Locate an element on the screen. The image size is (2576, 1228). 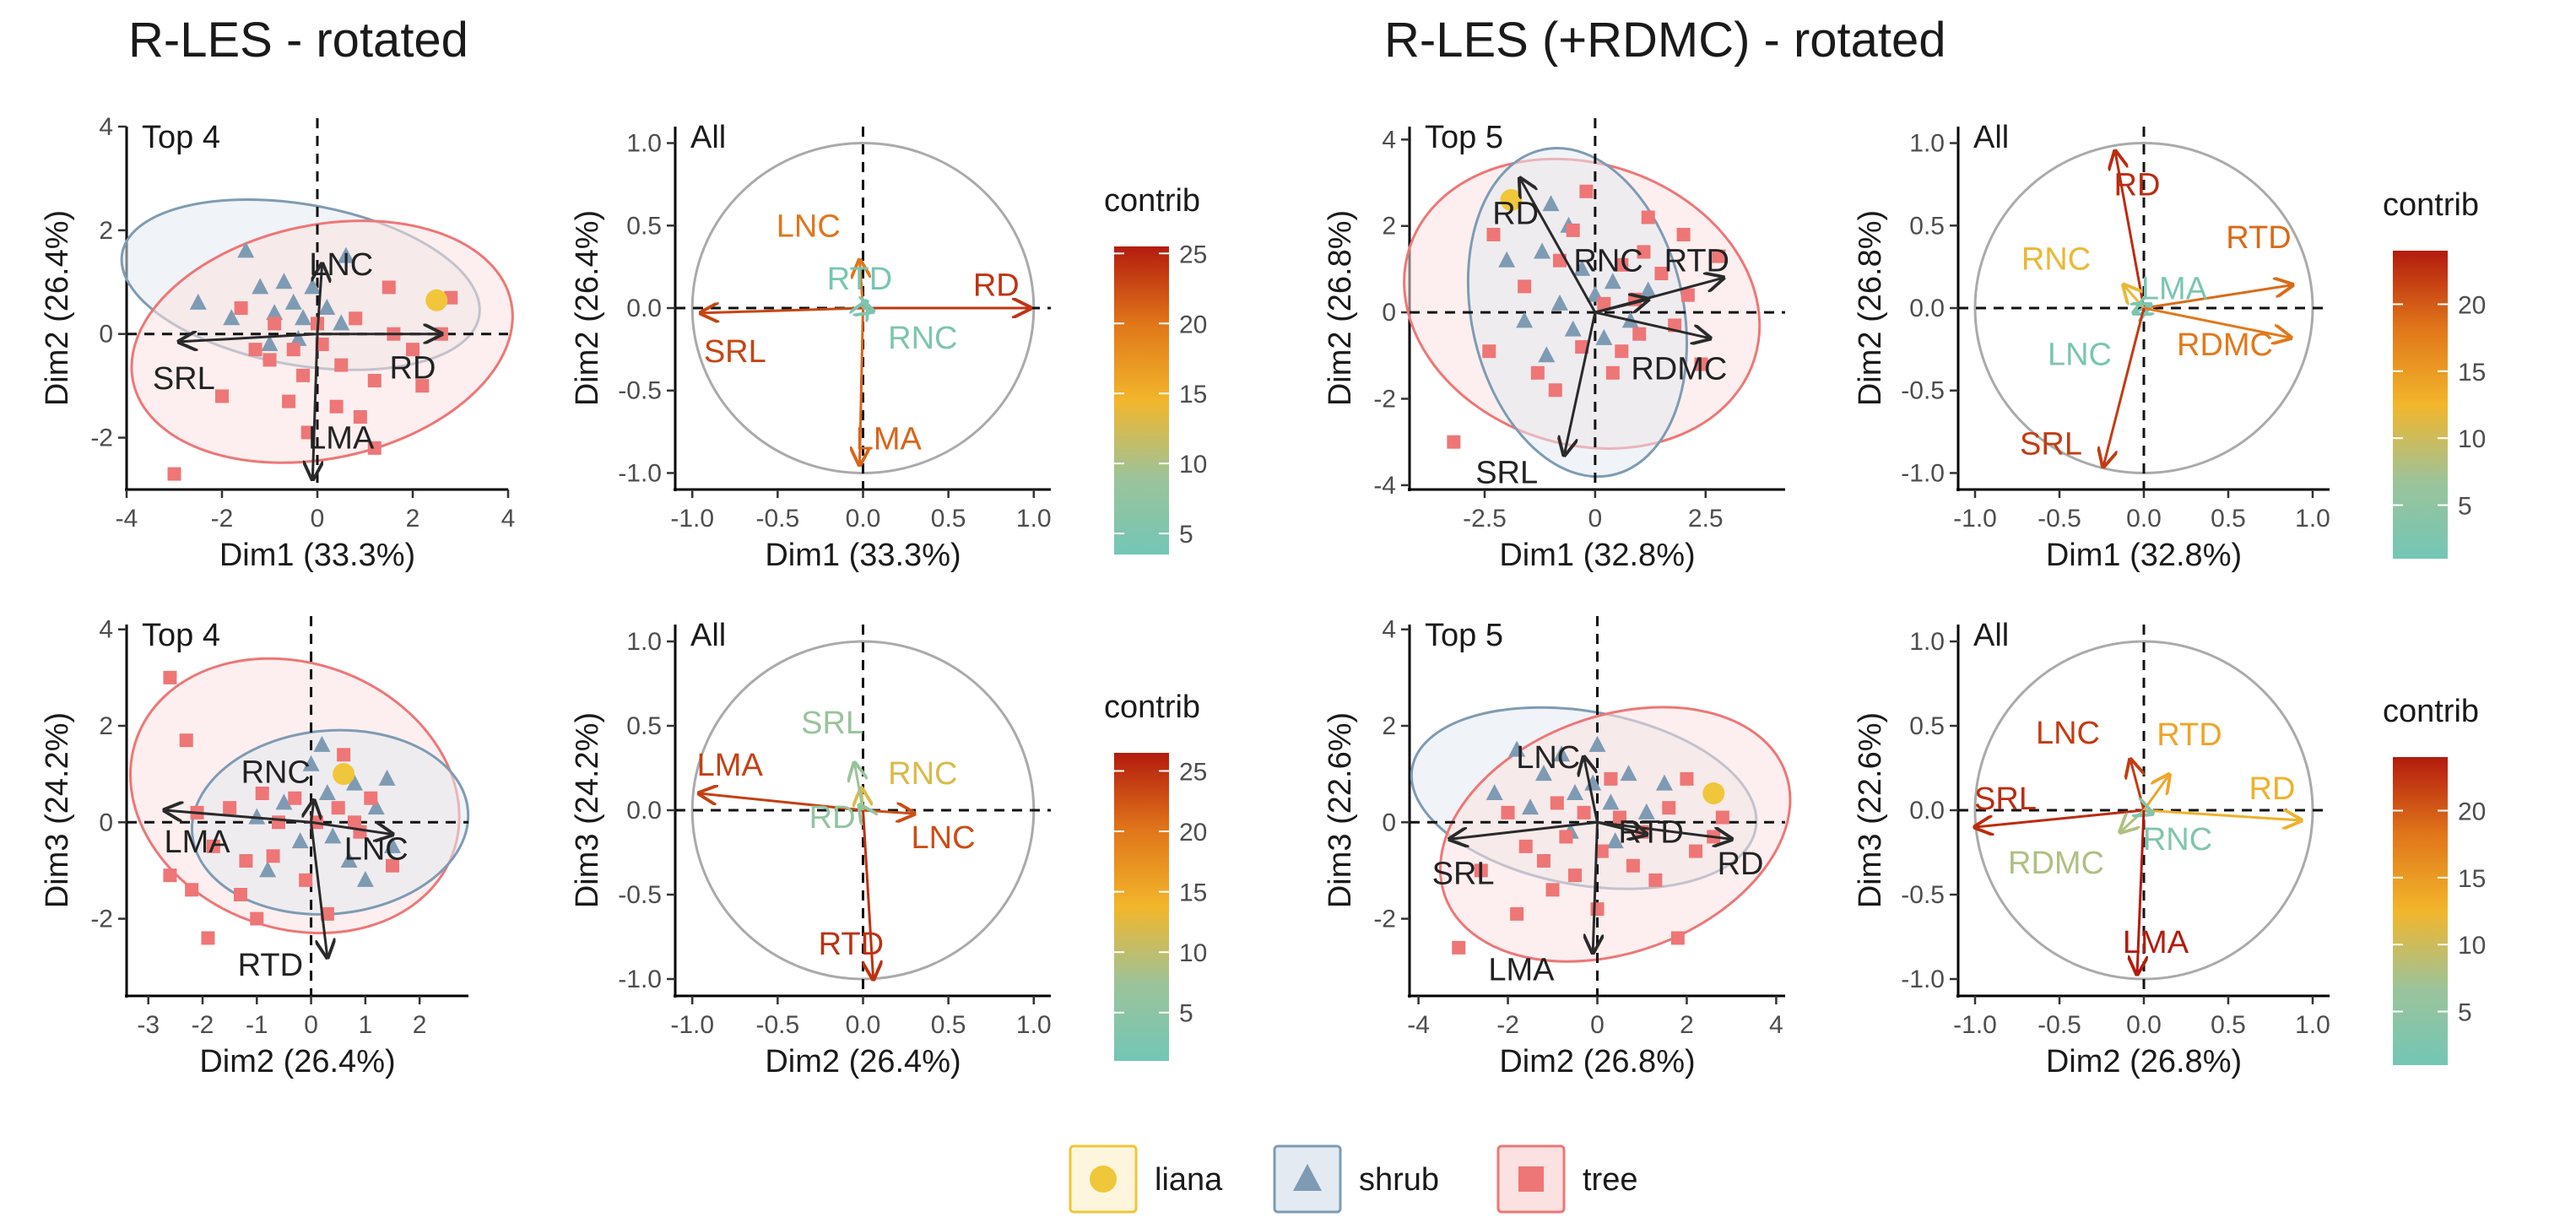
legend-item-shrub: shrub is located at coordinates (1356, 1179).